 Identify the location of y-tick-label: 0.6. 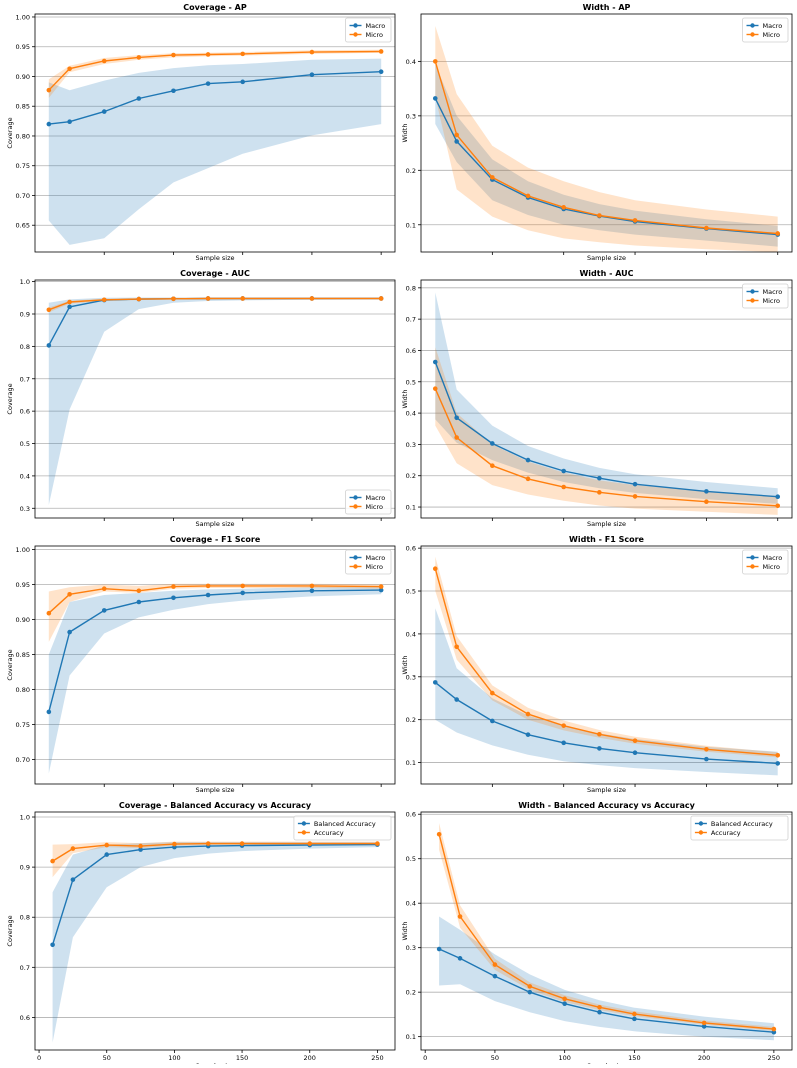
(411, 815).